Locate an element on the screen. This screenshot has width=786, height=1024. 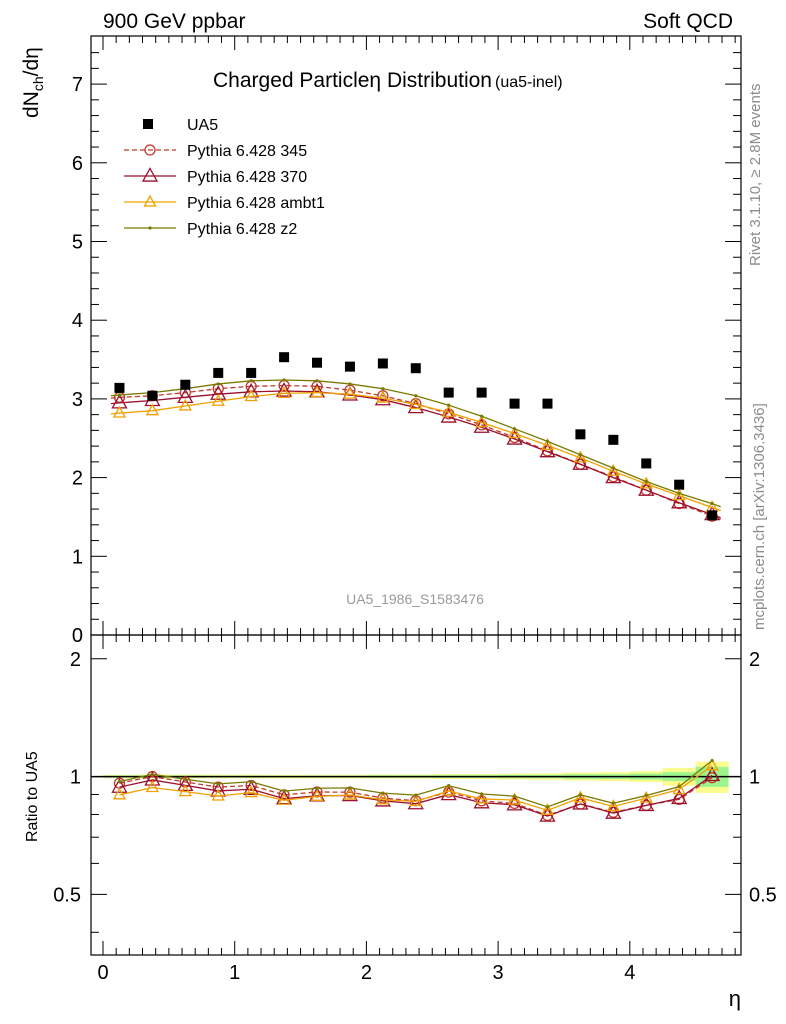
y-tick-label: 6 is located at coordinates (77, 164).